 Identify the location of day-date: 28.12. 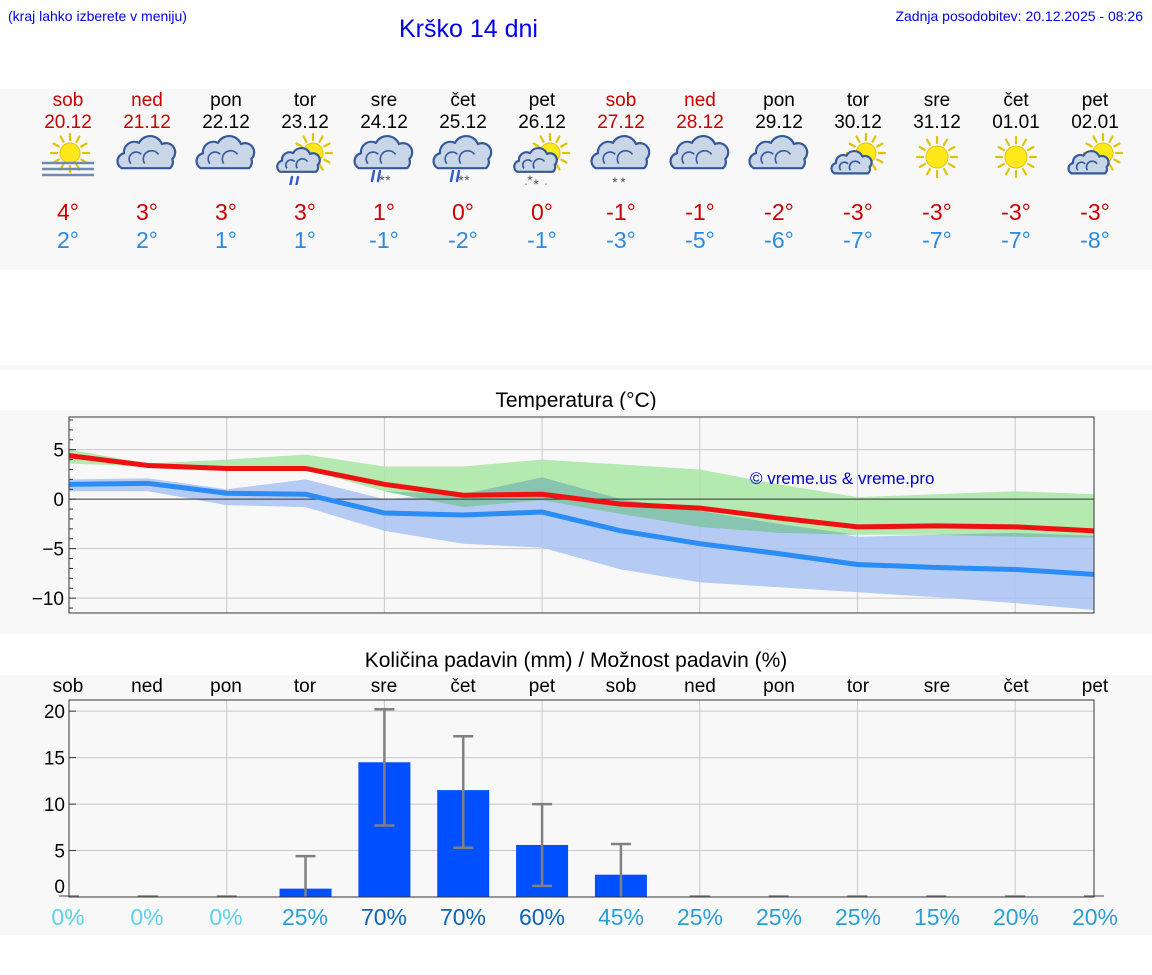
(700, 122).